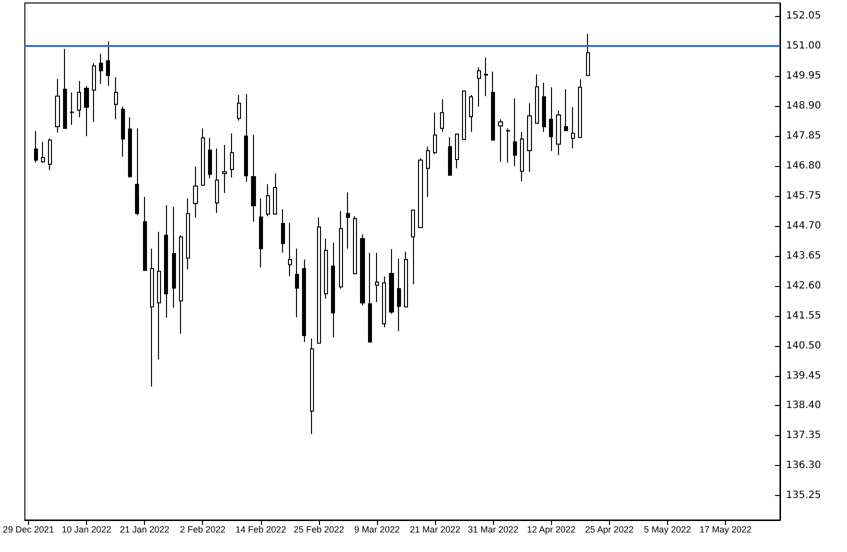  I want to click on x-tick-label: 10 Jan 2022, so click(87, 529).